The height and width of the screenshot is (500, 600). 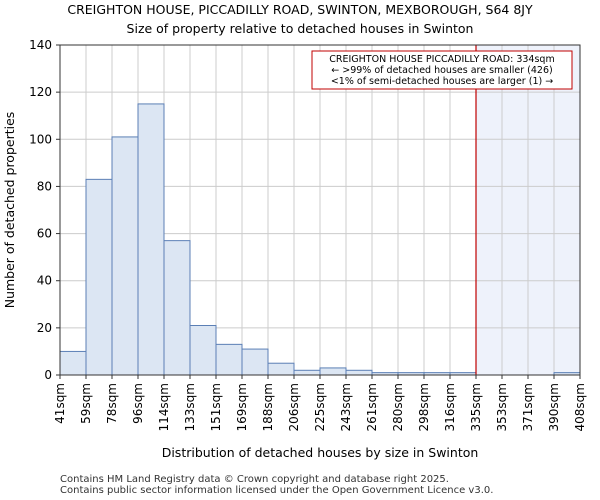 I want to click on x-tick-label: 96sqm, so click(x=138, y=403).